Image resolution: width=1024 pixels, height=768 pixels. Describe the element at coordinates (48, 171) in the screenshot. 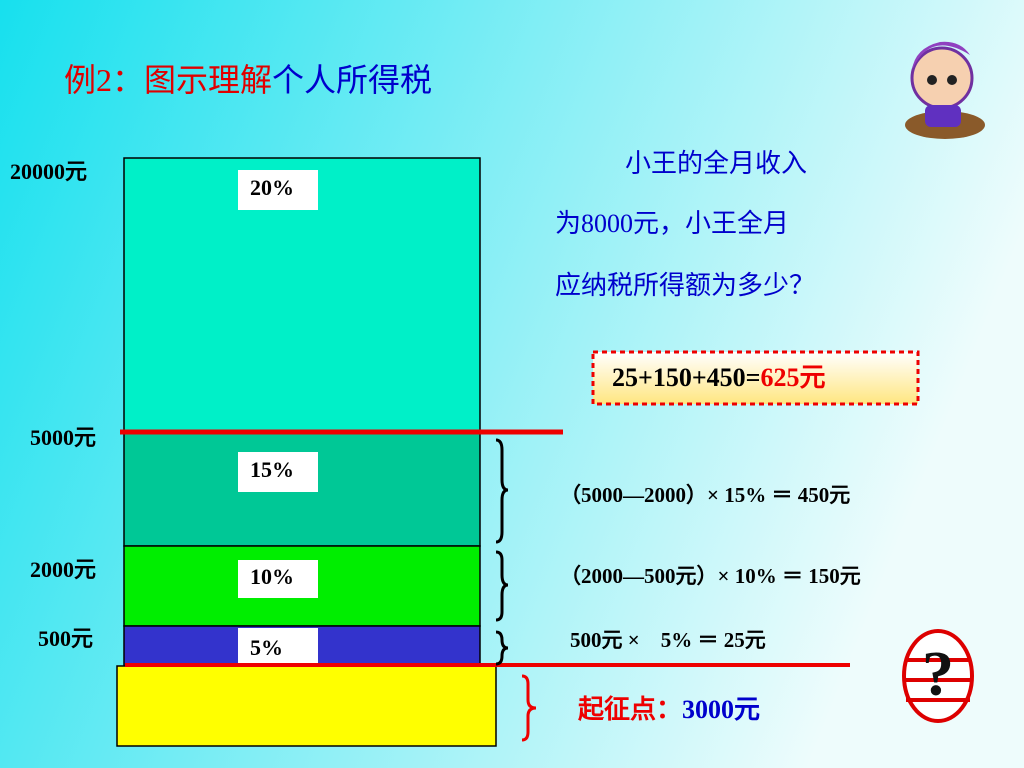

I see `level-label: 20000元` at that location.